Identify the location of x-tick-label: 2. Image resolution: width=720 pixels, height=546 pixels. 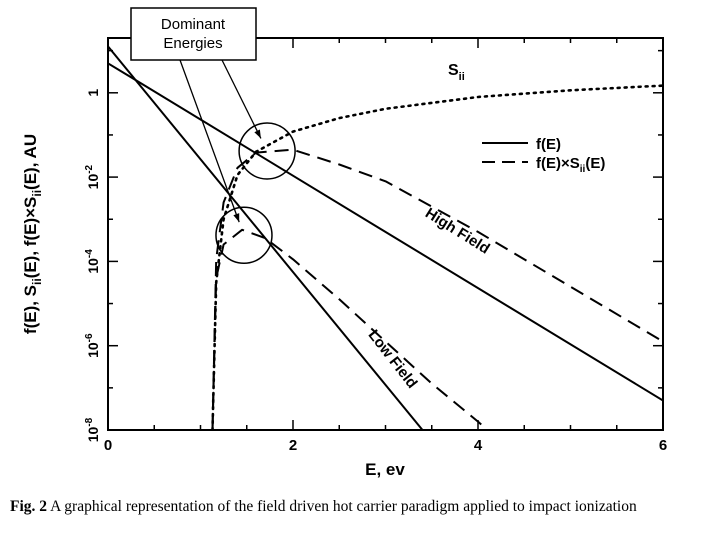
(293, 445).